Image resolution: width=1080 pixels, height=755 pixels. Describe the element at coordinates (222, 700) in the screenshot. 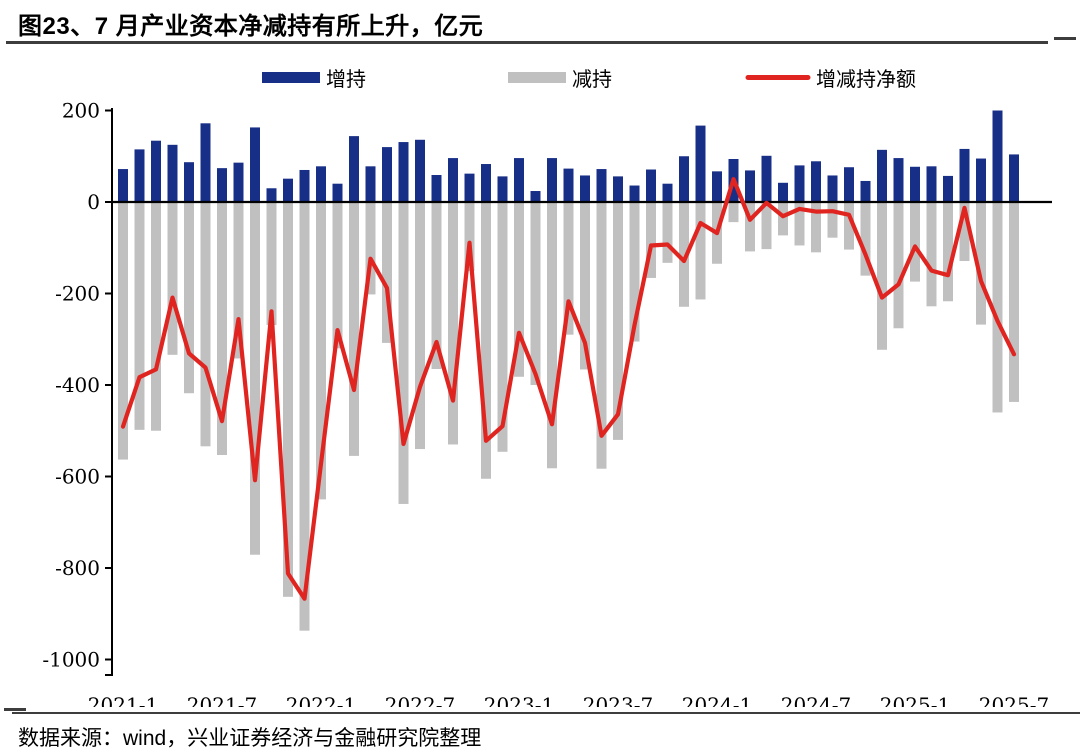

I see `x-tick-label-2021-7: 2021-7` at that location.